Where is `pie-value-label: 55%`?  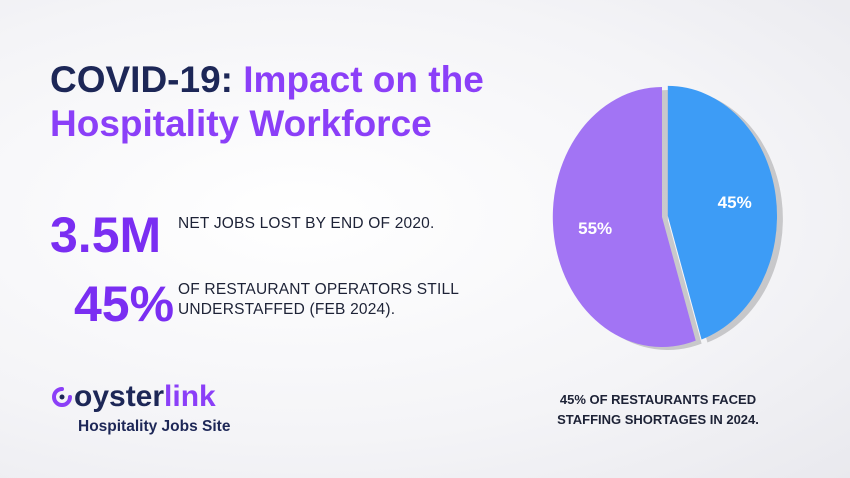
pie-value-label: 55% is located at coordinates (595, 228).